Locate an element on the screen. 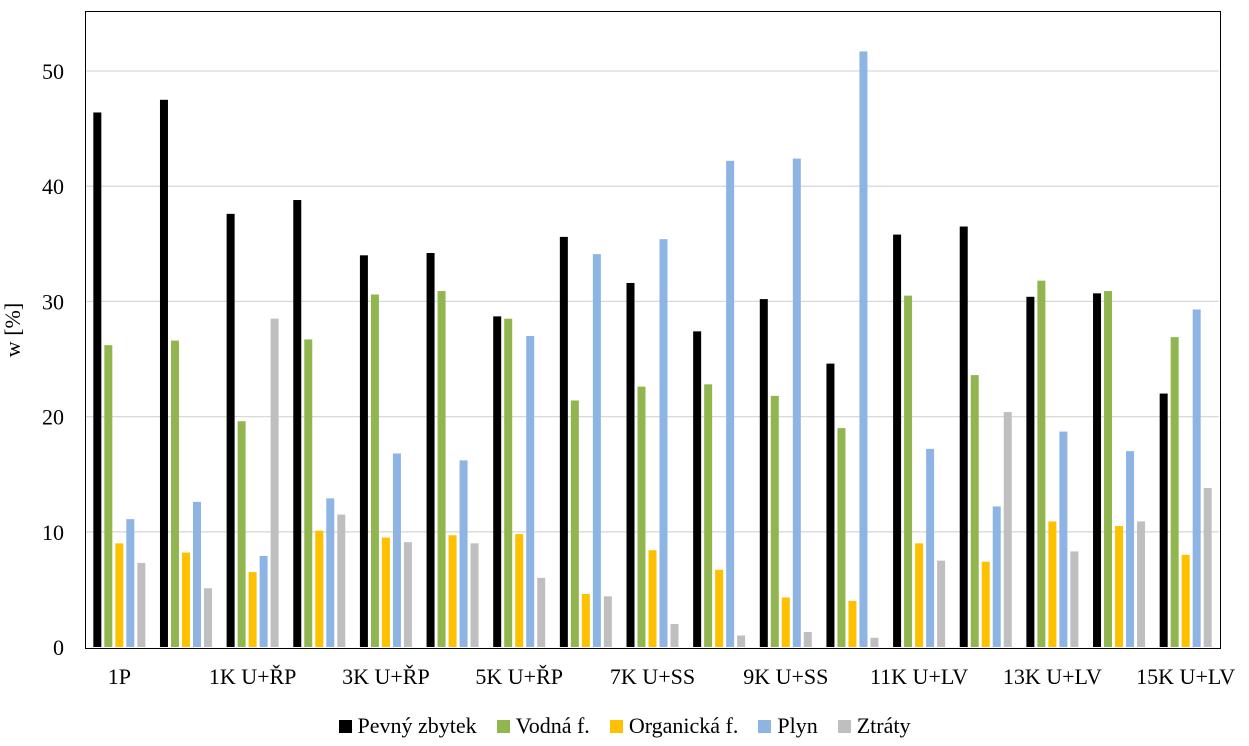  x-tick-label: 7K U+SS is located at coordinates (652, 676).